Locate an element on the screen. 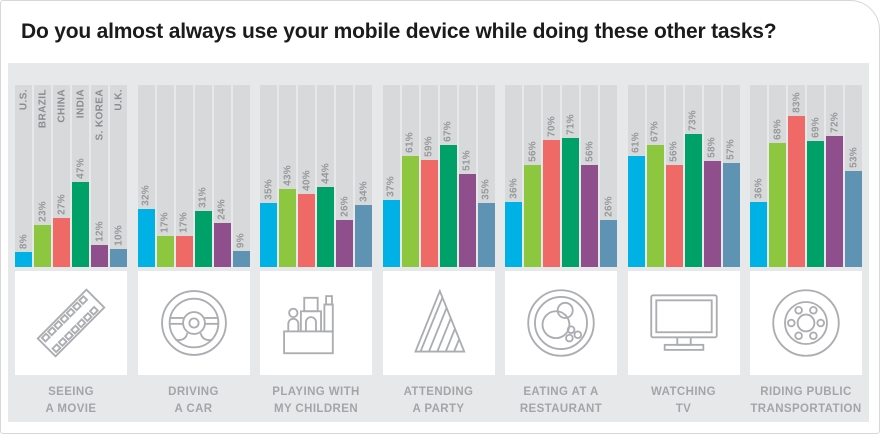 The height and width of the screenshot is (434, 880). task-label-line2: A CAR is located at coordinates (193, 409).